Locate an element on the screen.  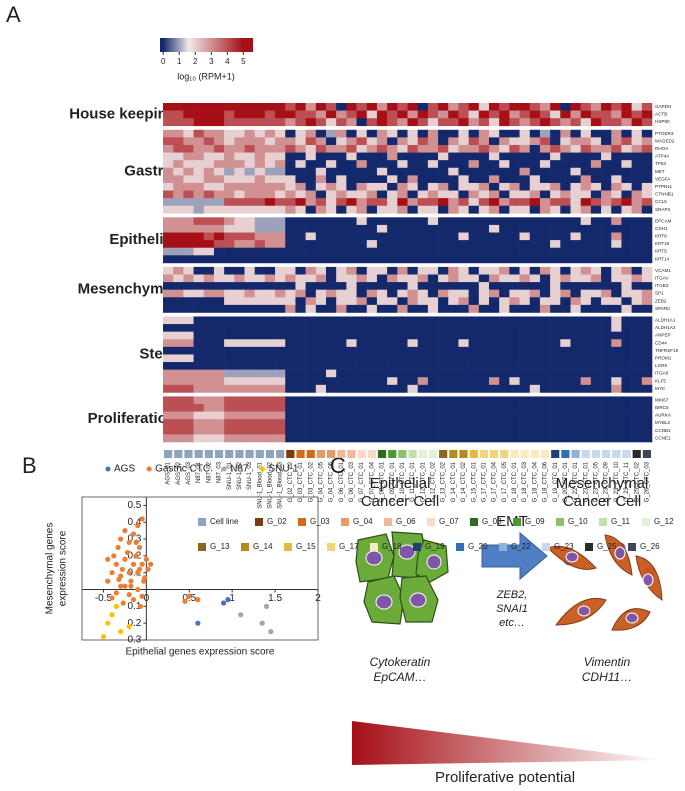
column-label: G_07_CTC_04 is located at coordinates (372, 481).